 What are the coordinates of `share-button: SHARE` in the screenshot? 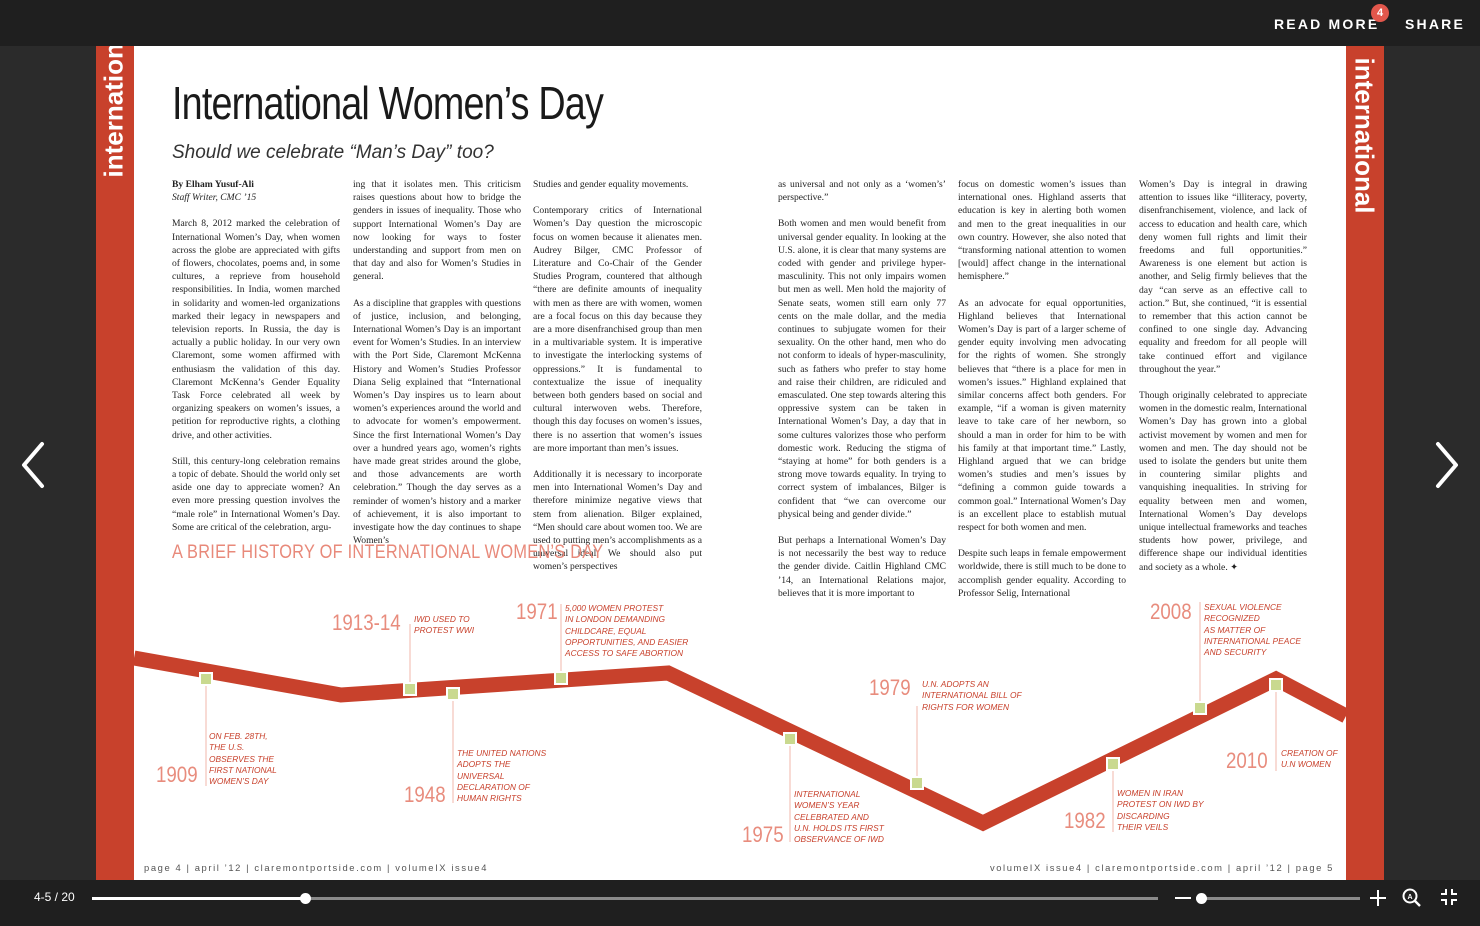 It's located at (1435, 24).